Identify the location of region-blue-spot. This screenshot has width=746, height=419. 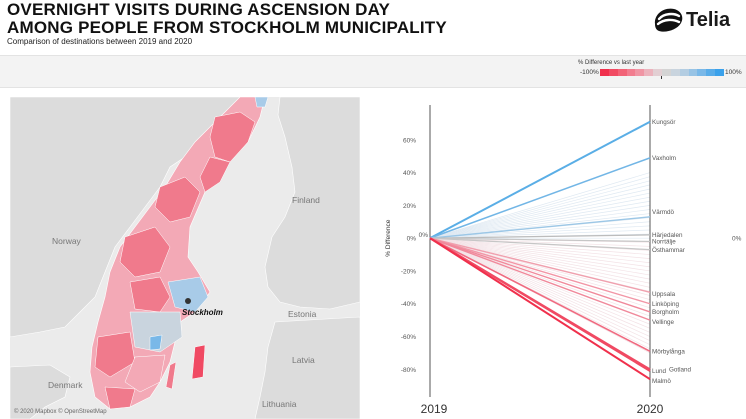
(156, 342).